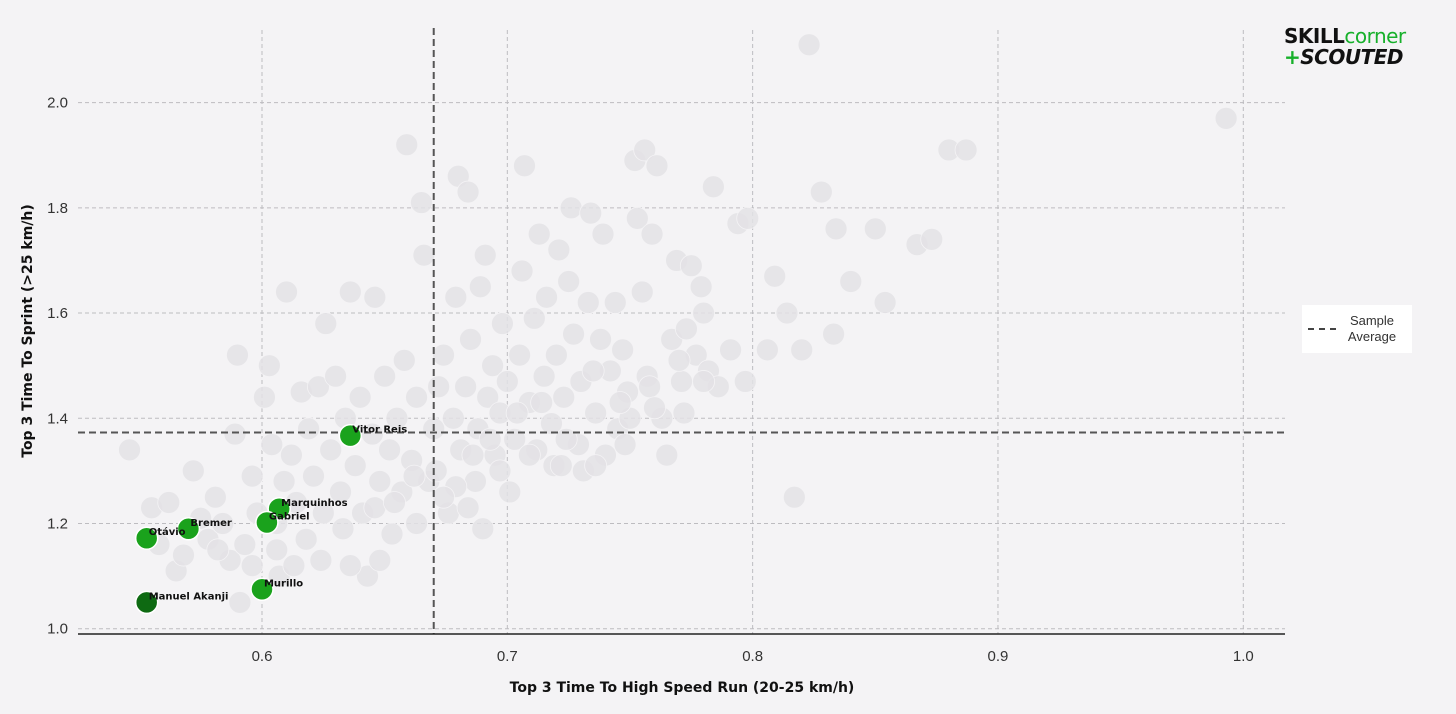  I want to click on y-tick-label: 1.4, so click(57, 418).